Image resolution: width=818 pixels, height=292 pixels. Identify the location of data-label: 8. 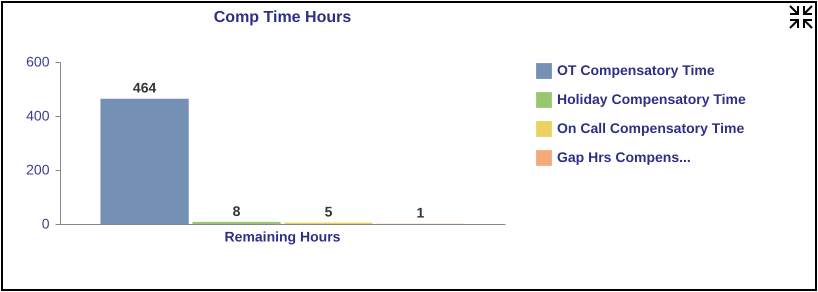
(236, 210).